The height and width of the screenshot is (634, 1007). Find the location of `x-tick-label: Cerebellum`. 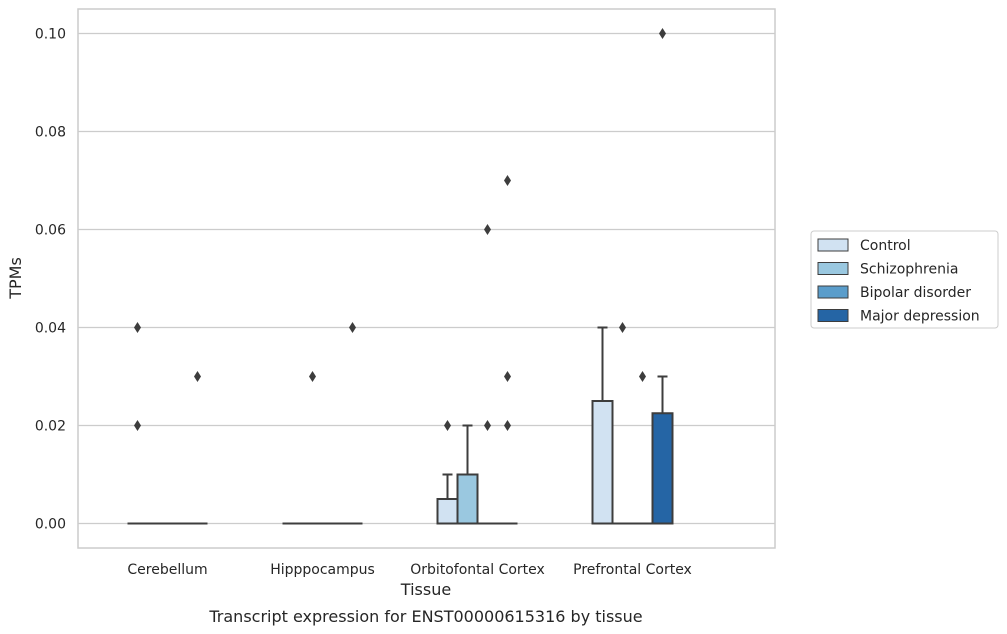

x-tick-label: Cerebellum is located at coordinates (167, 570).